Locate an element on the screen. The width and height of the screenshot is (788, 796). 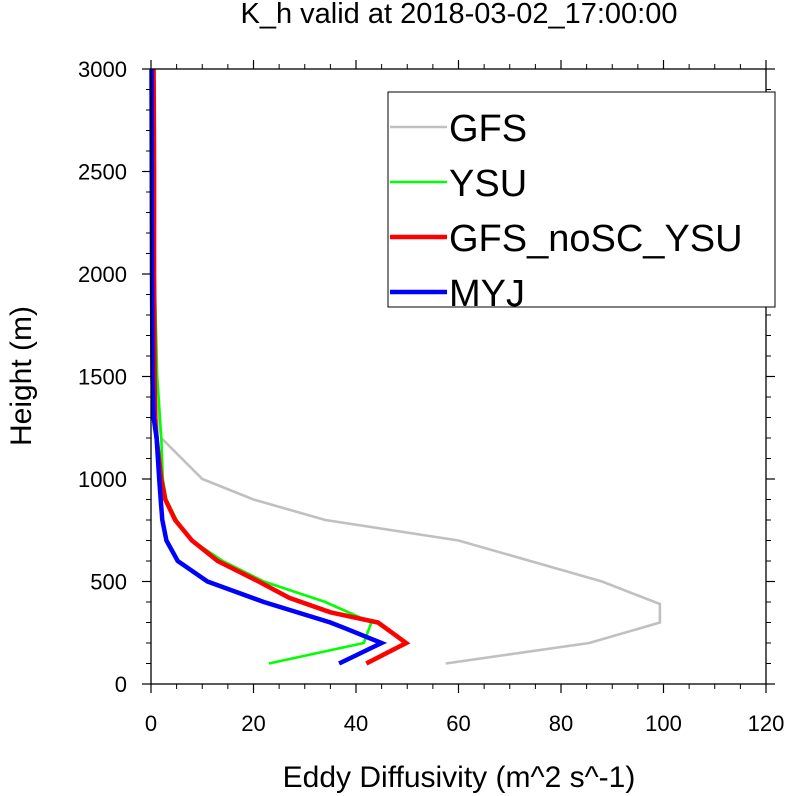
x-tick-label: 40 is located at coordinates (356, 723).